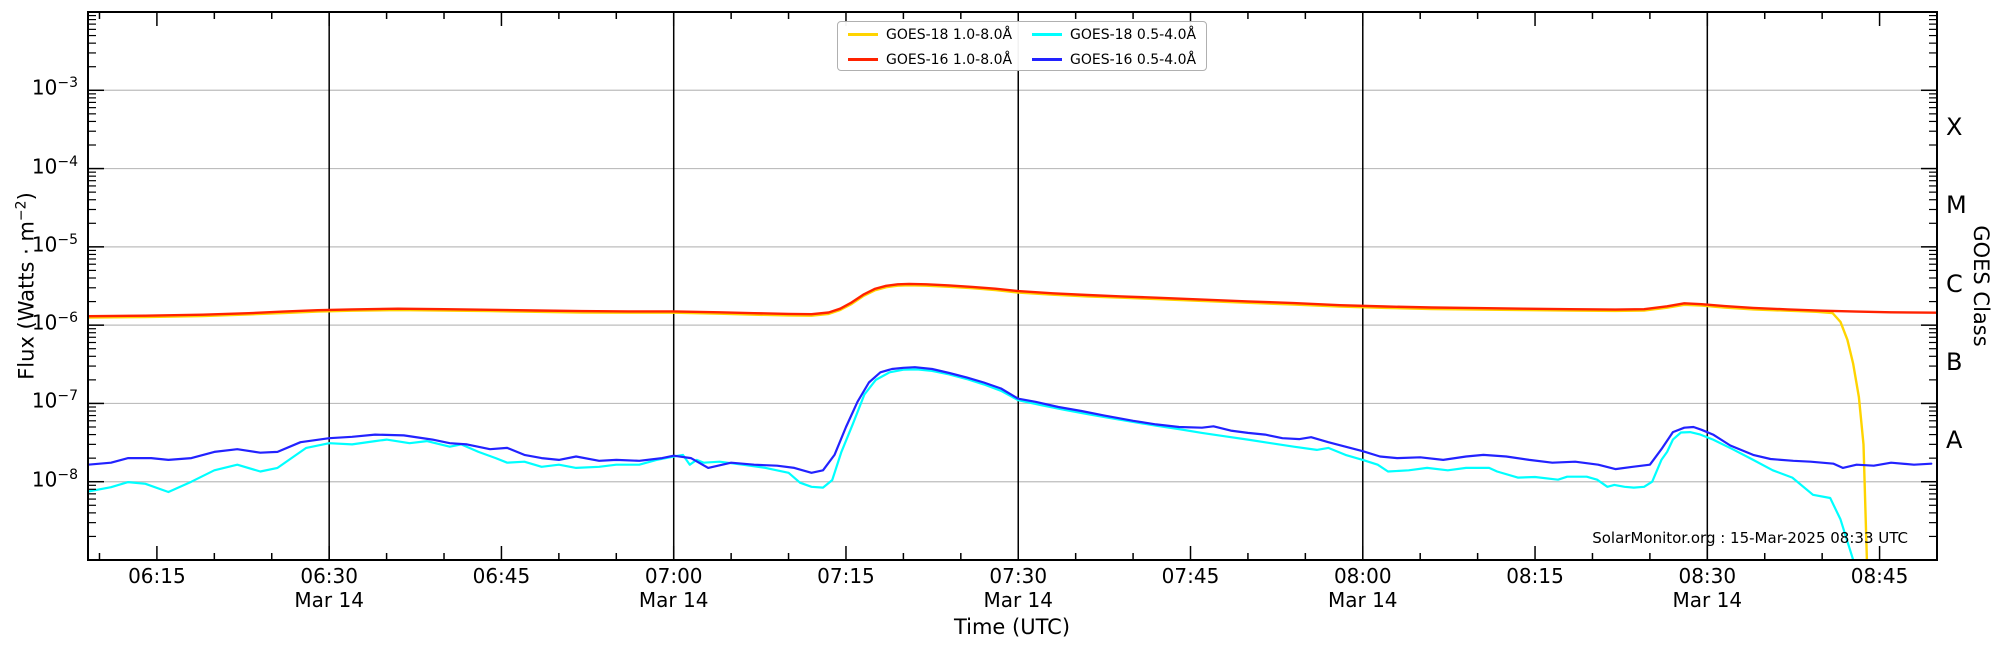 Image resolution: width=2000 pixels, height=650 pixels. What do you see at coordinates (501, 576) in the screenshot?
I see `x-tick-label: 06:45` at bounding box center [501, 576].